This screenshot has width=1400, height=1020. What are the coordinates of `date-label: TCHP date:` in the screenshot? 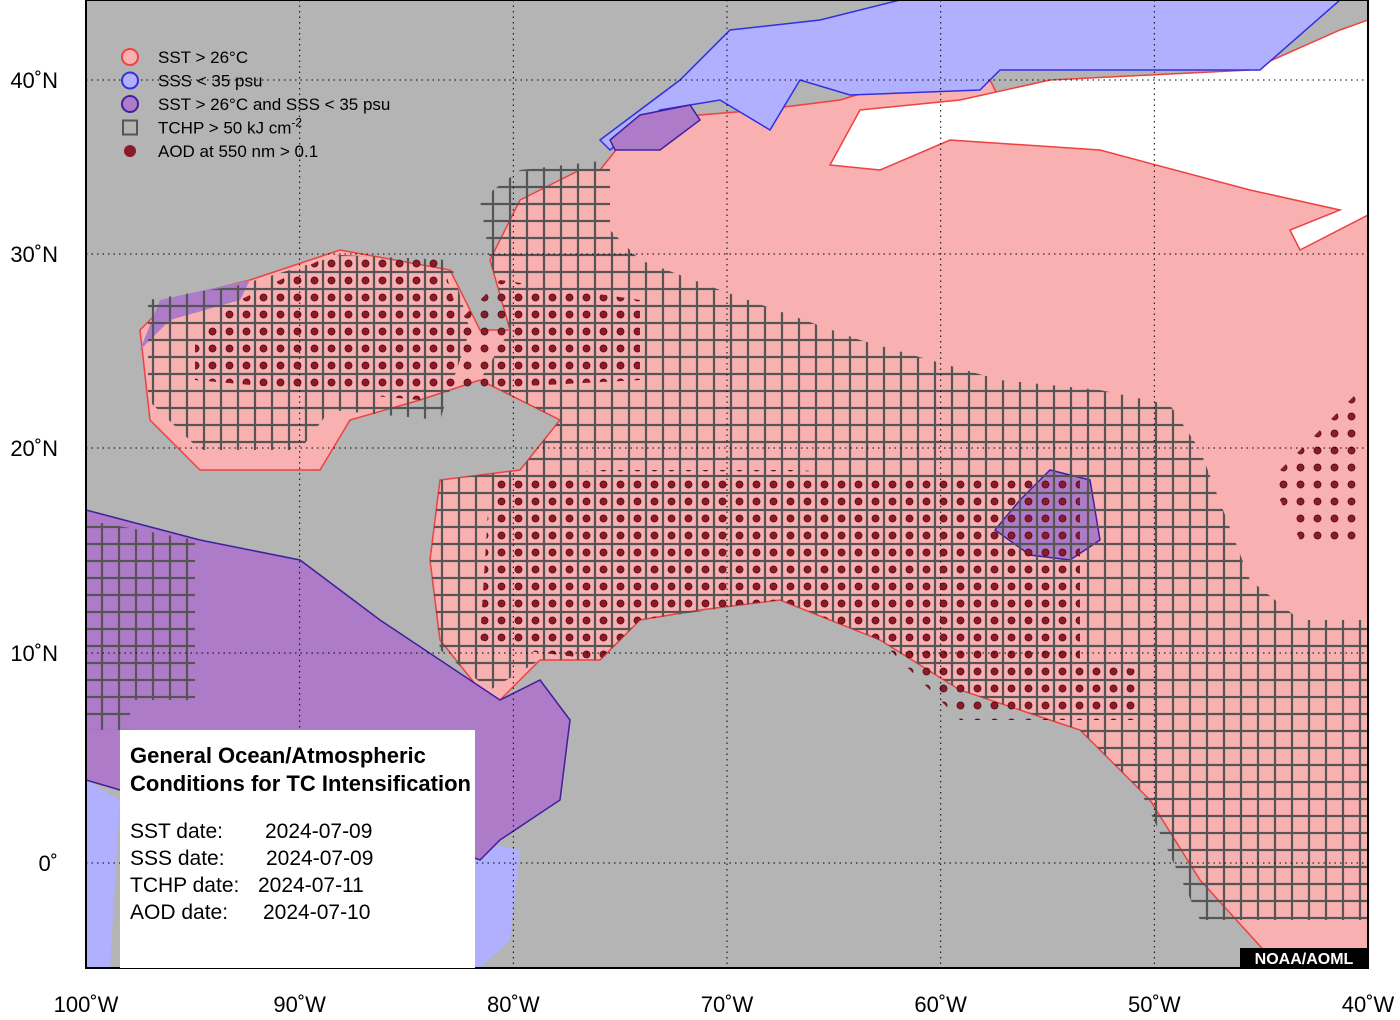 It's located at (184, 885).